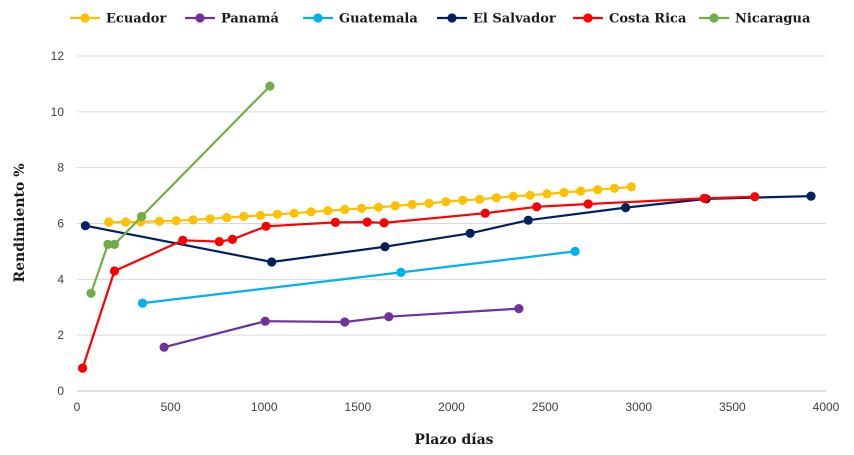 The image size is (854, 455). I want to click on legend-item-panam-: Panamá, so click(232, 19).